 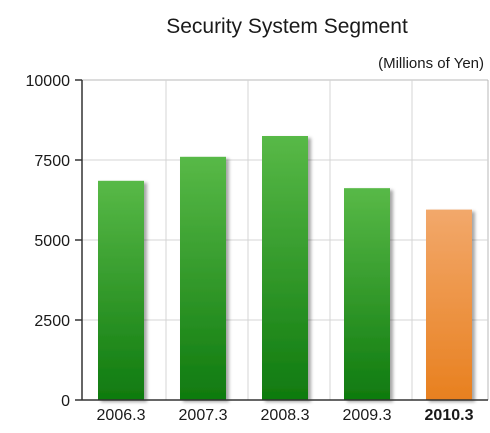 What do you see at coordinates (52, 241) in the screenshot?
I see `y-tick-label: 5000` at bounding box center [52, 241].